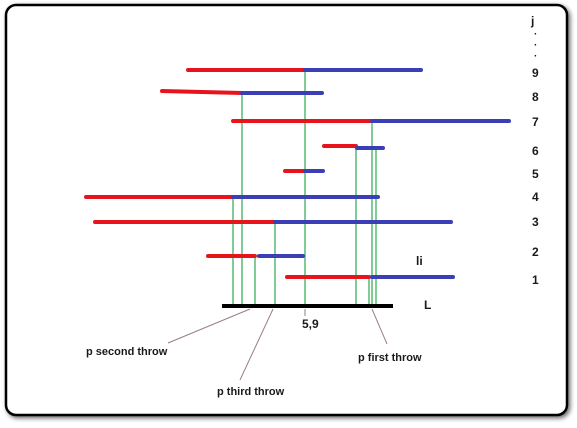 This screenshot has width=577, height=428. I want to click on row-number-5: 5, so click(535, 174).